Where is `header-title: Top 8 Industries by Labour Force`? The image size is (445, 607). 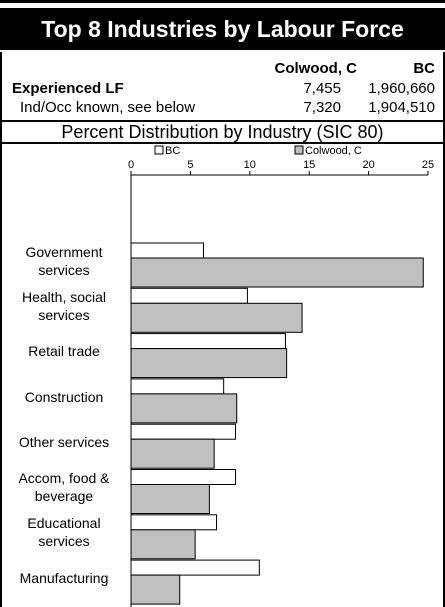
header-title: Top 8 Industries by Labour Force is located at coordinates (222, 29).